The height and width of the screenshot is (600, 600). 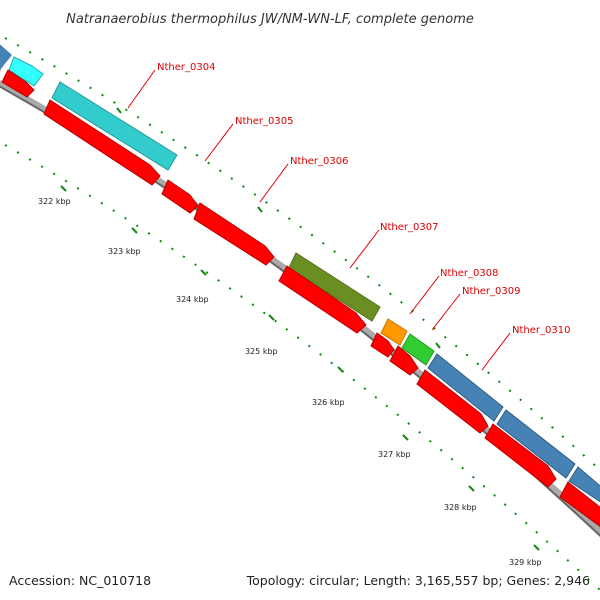 I want to click on gene-label-nther-0305: Nther_0305, so click(x=264, y=121).